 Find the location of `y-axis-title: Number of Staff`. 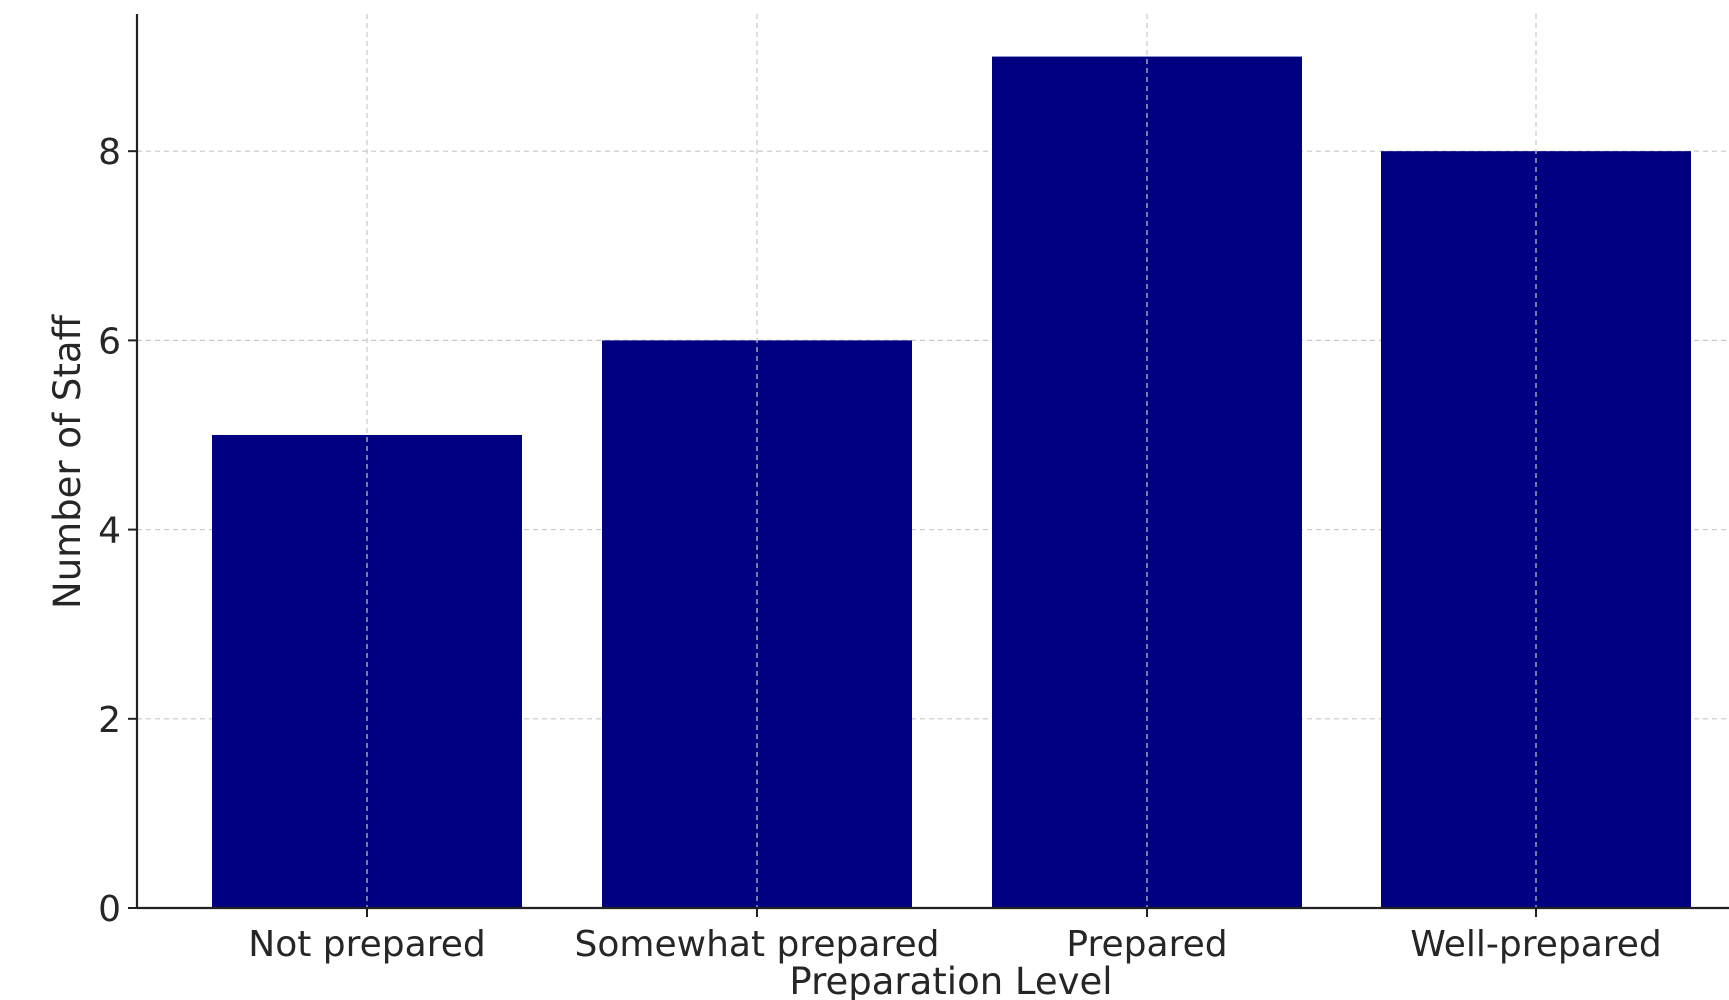

y-axis-title: Number of Staff is located at coordinates (67, 461).